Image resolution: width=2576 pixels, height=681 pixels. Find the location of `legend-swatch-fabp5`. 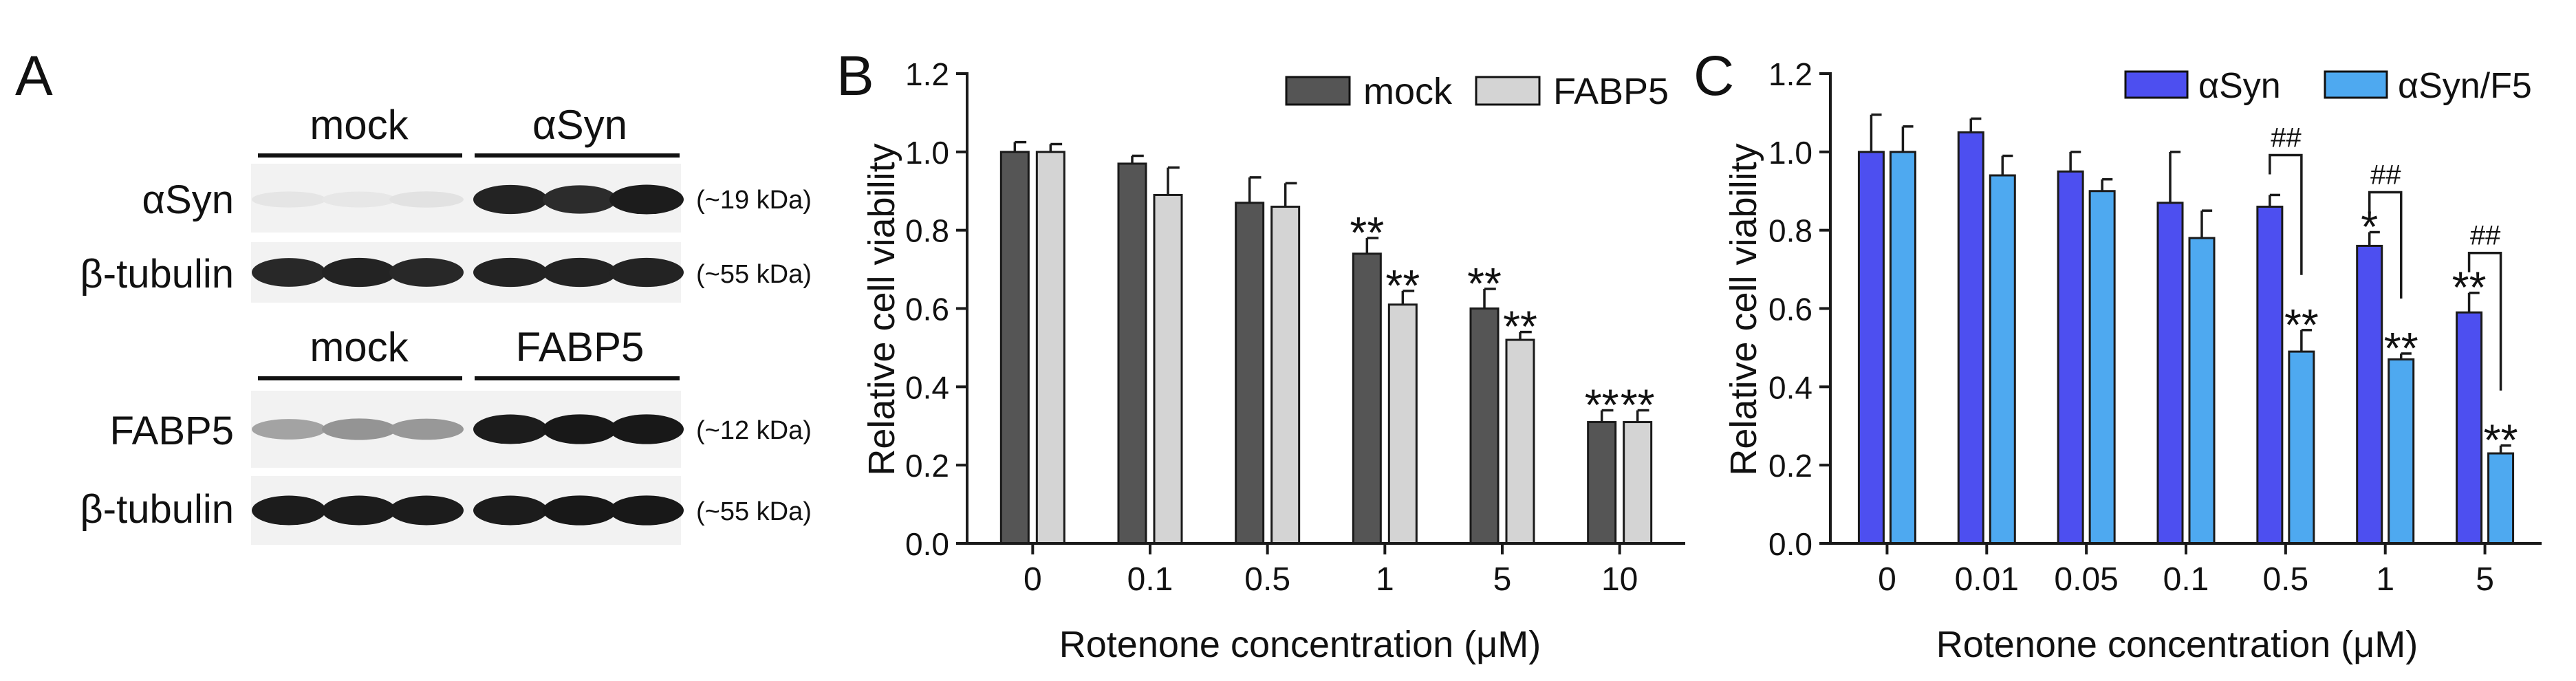

legend-swatch-fabp5 is located at coordinates (1508, 91).